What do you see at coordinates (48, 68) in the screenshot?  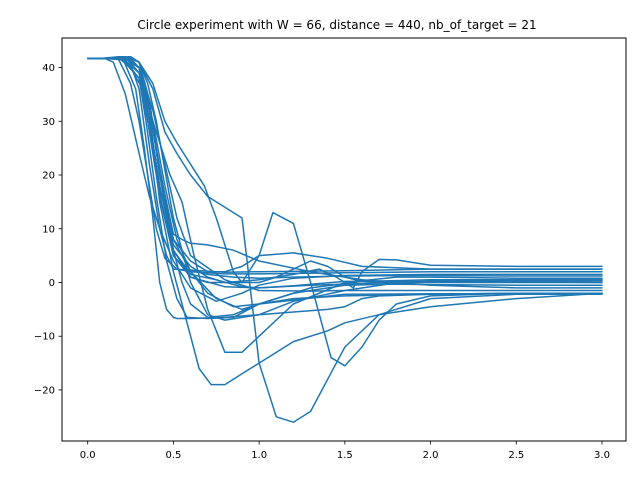 I see `y-tick-label: 40` at bounding box center [48, 68].